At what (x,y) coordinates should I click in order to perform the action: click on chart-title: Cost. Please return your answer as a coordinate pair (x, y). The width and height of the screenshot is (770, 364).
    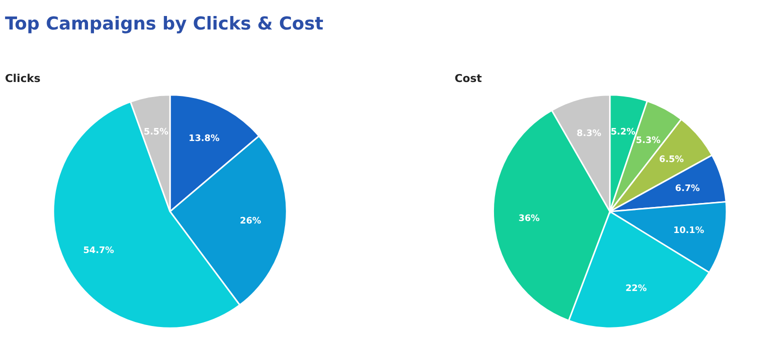
    Looking at the image, I should click on (468, 79).